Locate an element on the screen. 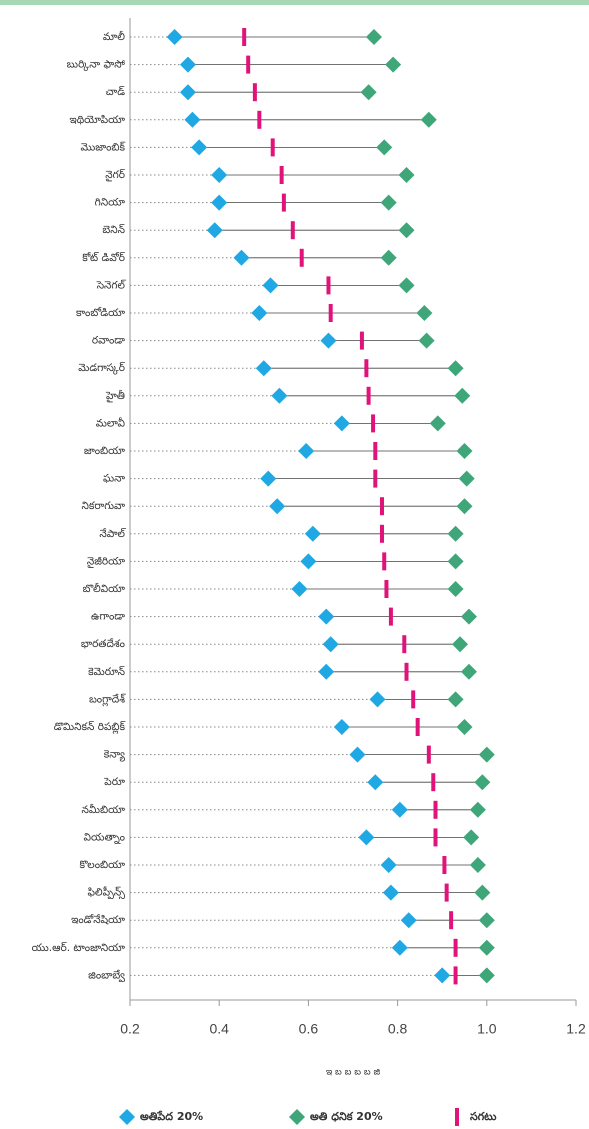  category-label: చాడ్ is located at coordinates (116, 92).